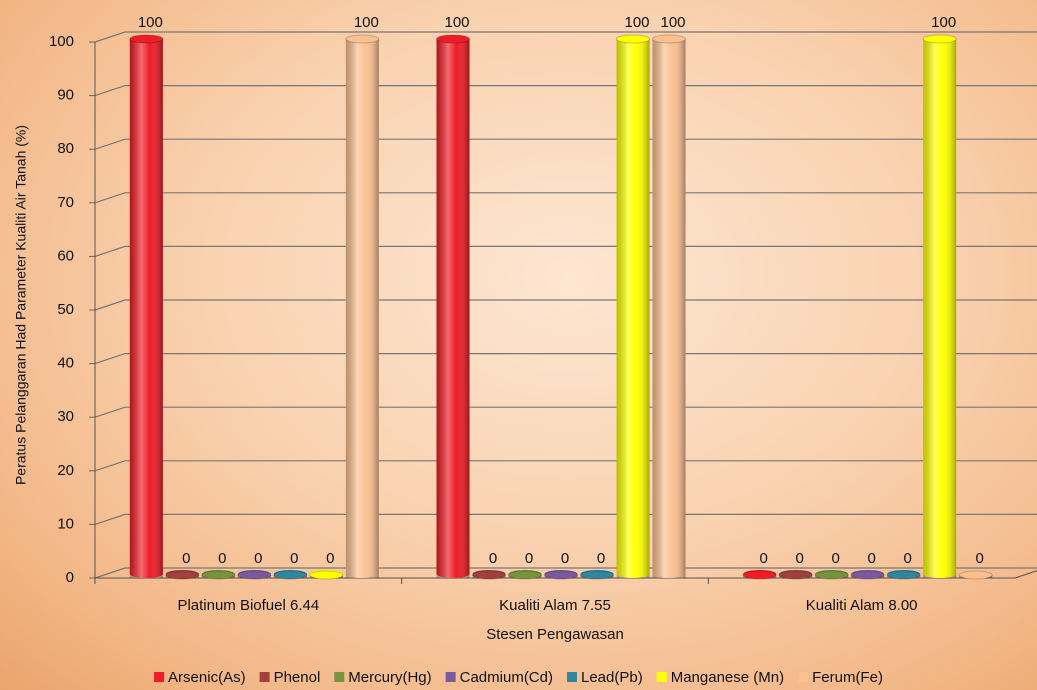  I want to click on legend-label: Lead(Pb), so click(612, 677).